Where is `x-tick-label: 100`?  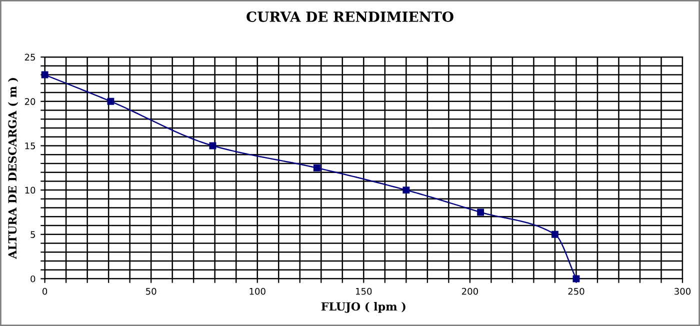 x-tick-label: 100 is located at coordinates (258, 291).